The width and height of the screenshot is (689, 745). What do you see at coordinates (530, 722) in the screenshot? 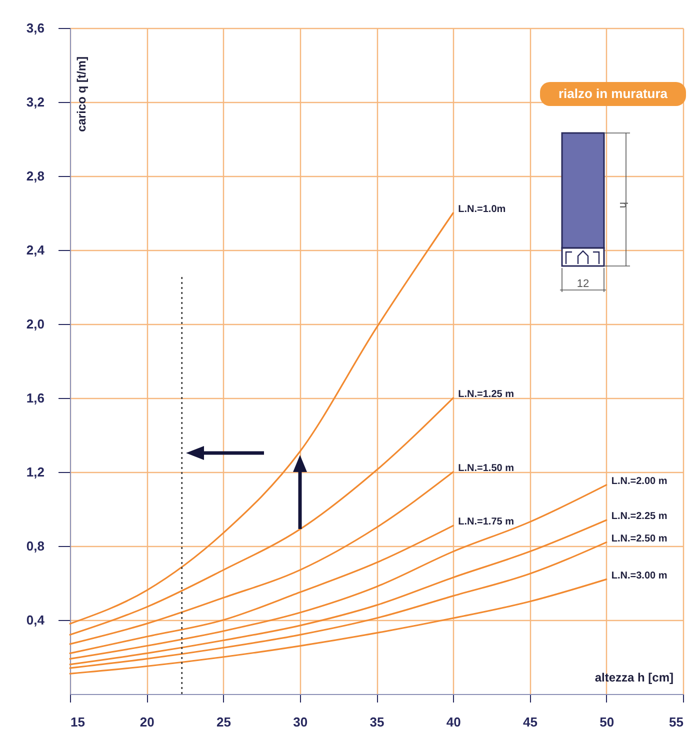
I see `x-tick-label: 45` at bounding box center [530, 722].